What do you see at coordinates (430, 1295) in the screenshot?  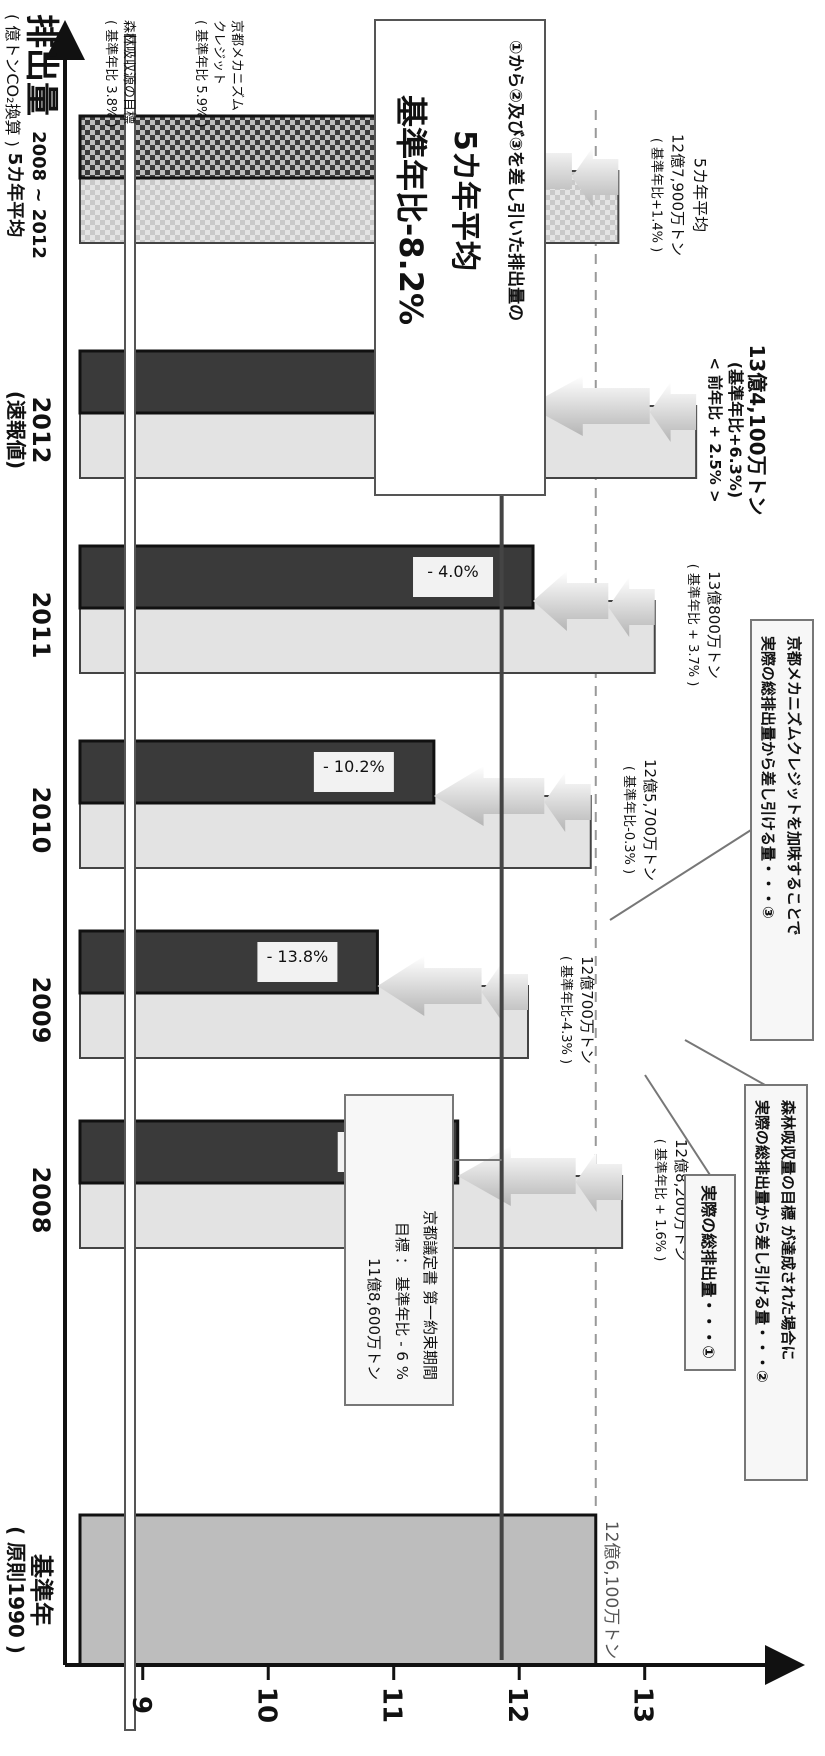 I see `target-callout-line1: 京都議定書 第一約束期間` at bounding box center [430, 1295].